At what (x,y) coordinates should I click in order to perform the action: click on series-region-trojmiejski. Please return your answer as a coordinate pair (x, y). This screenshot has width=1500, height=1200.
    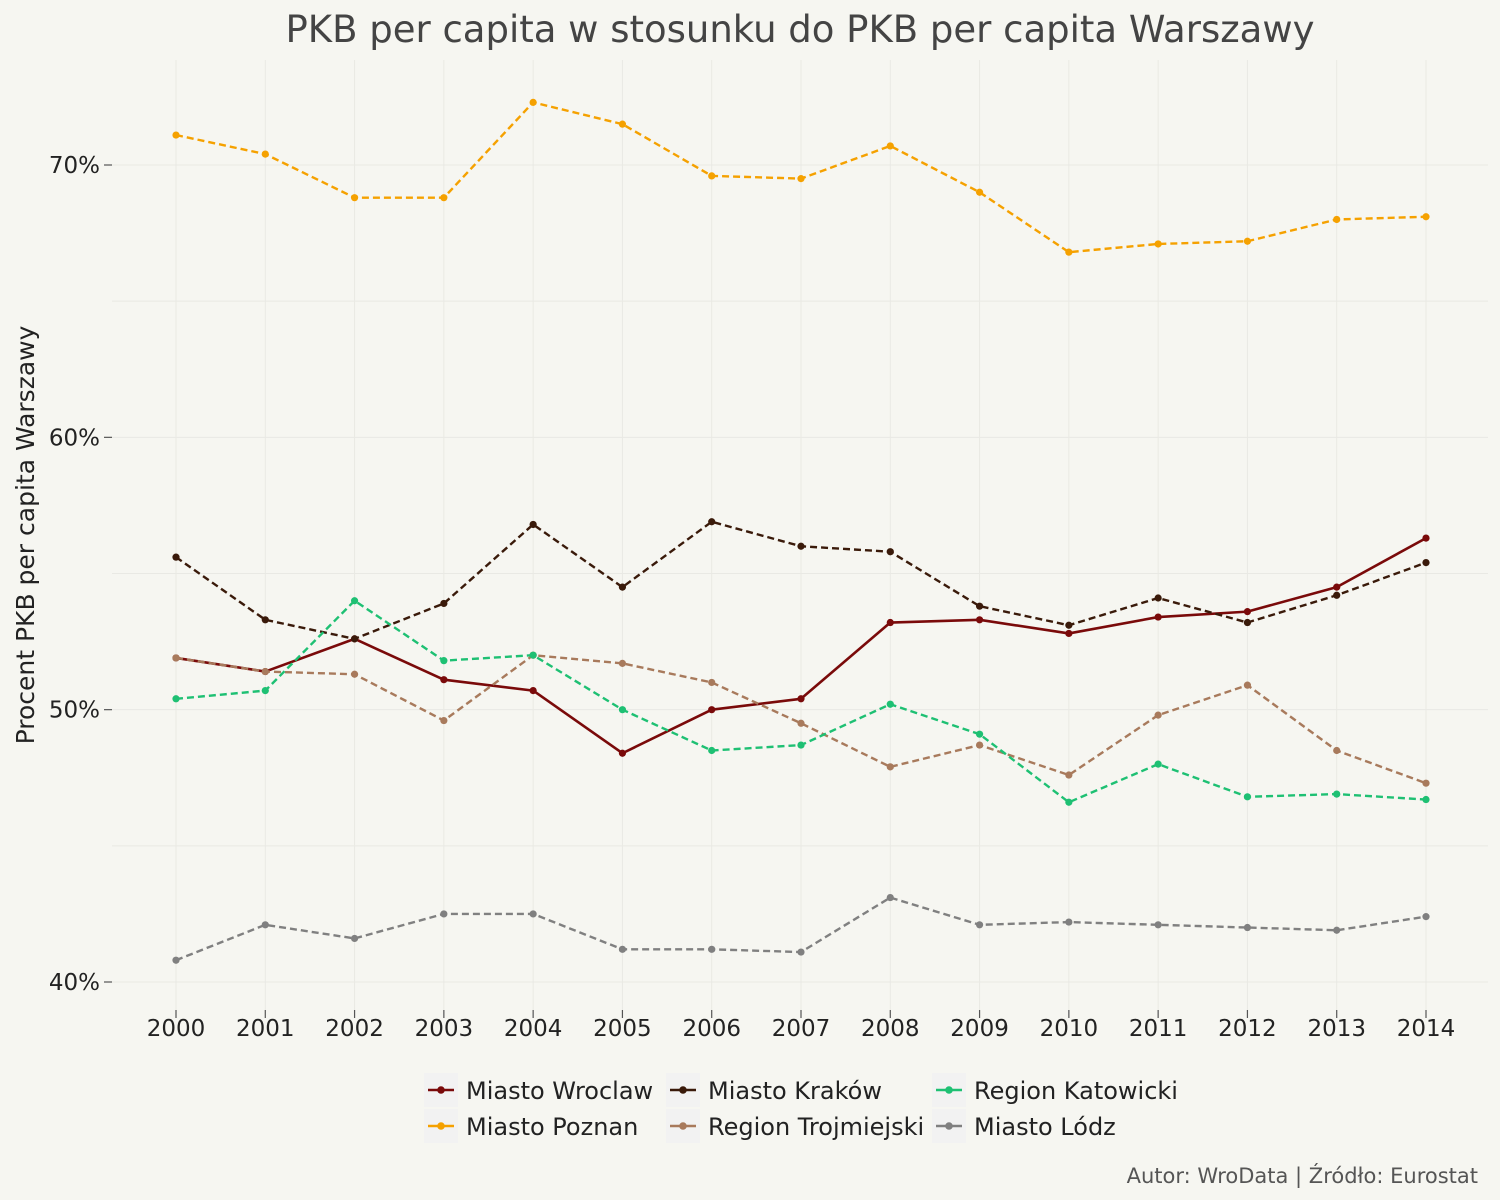
    Looking at the image, I should click on (801, 719).